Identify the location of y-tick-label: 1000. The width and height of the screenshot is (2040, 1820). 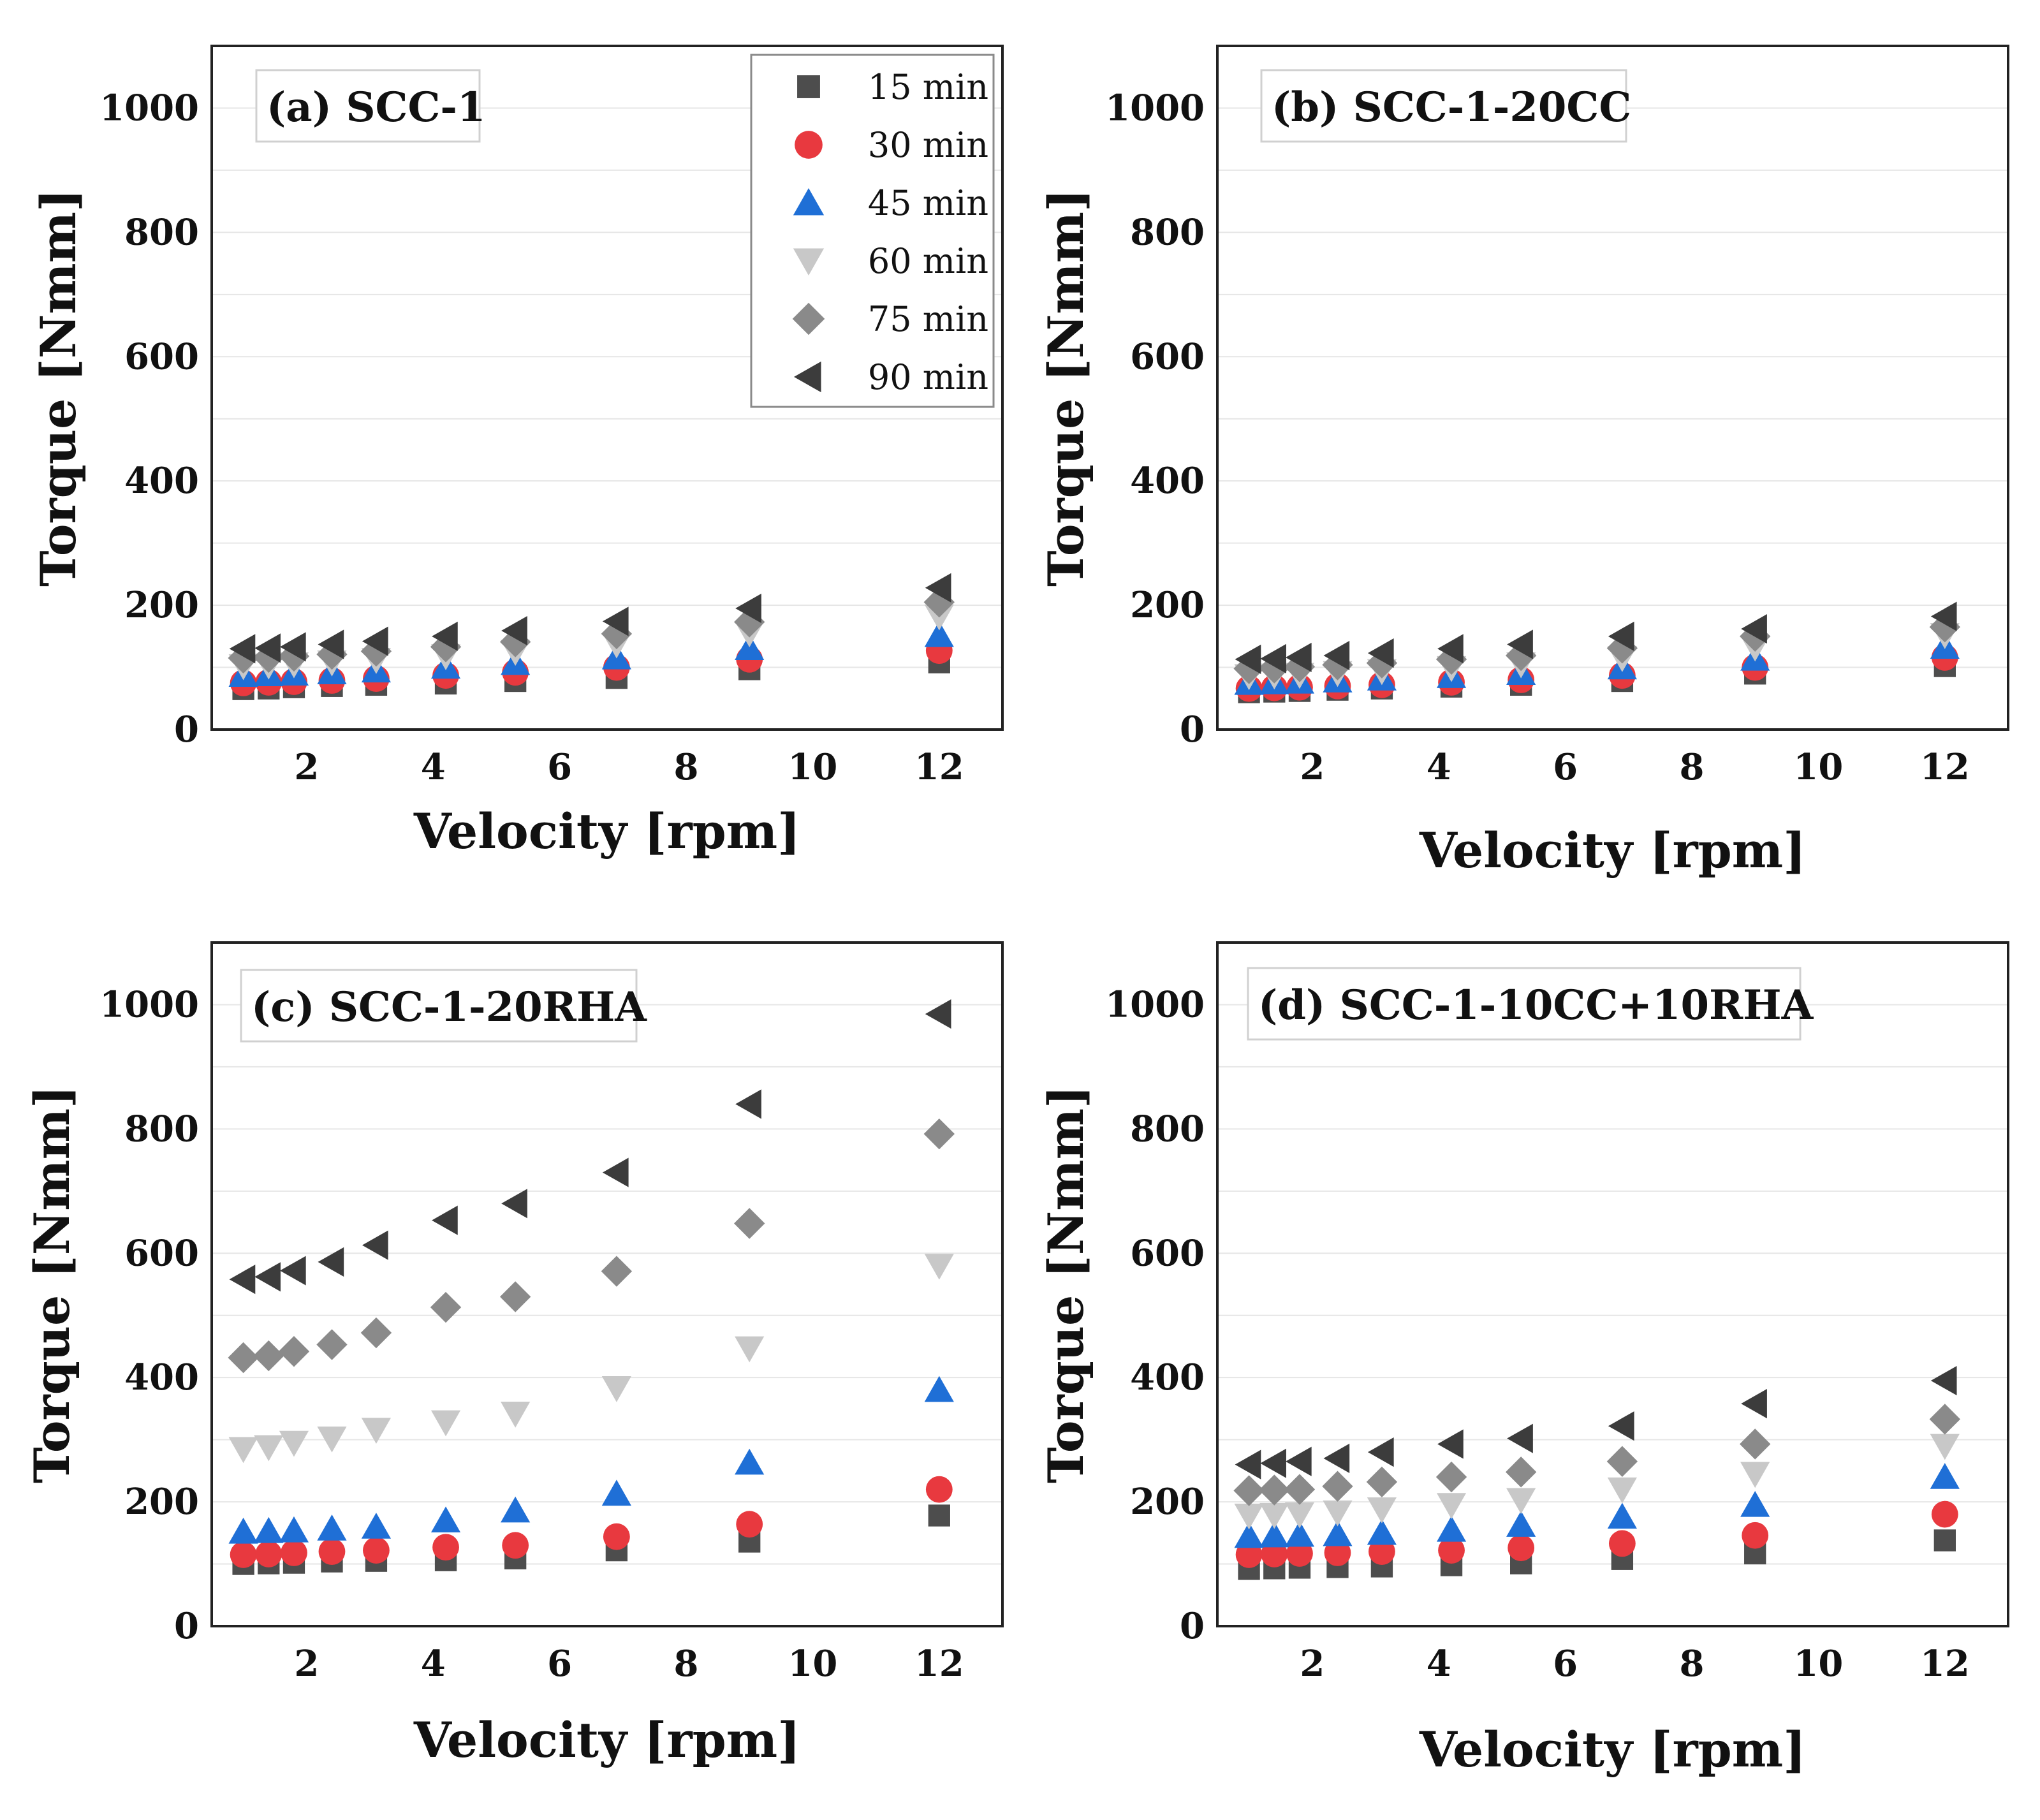
(1155, 108).